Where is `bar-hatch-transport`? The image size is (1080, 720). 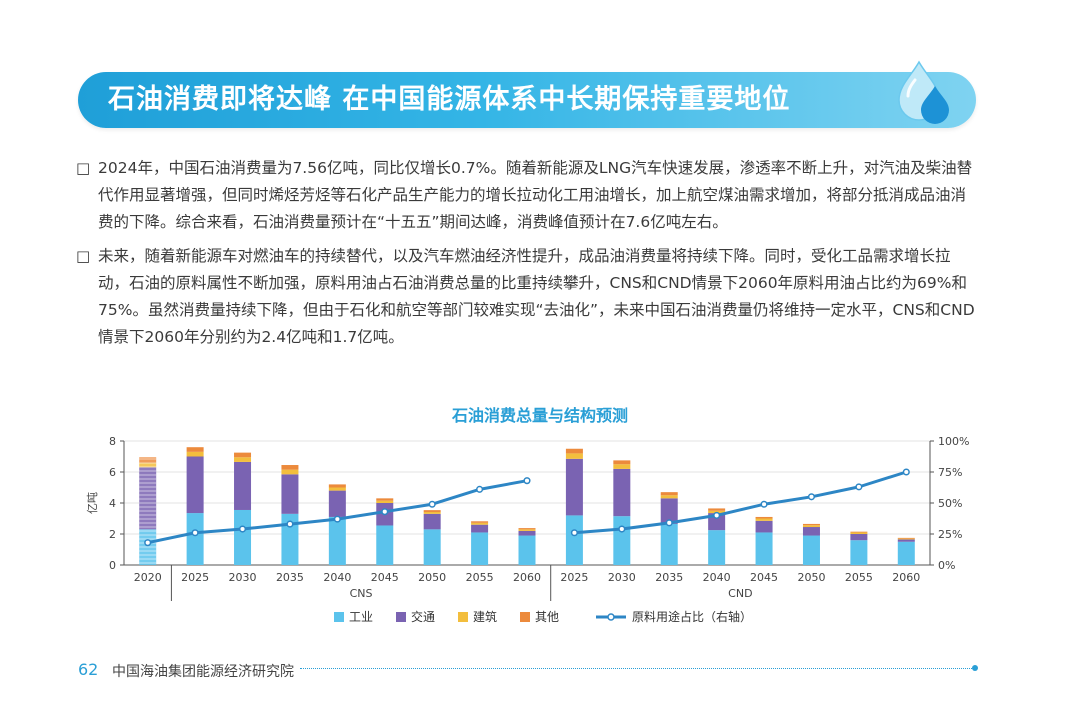 bar-hatch-transport is located at coordinates (148, 498).